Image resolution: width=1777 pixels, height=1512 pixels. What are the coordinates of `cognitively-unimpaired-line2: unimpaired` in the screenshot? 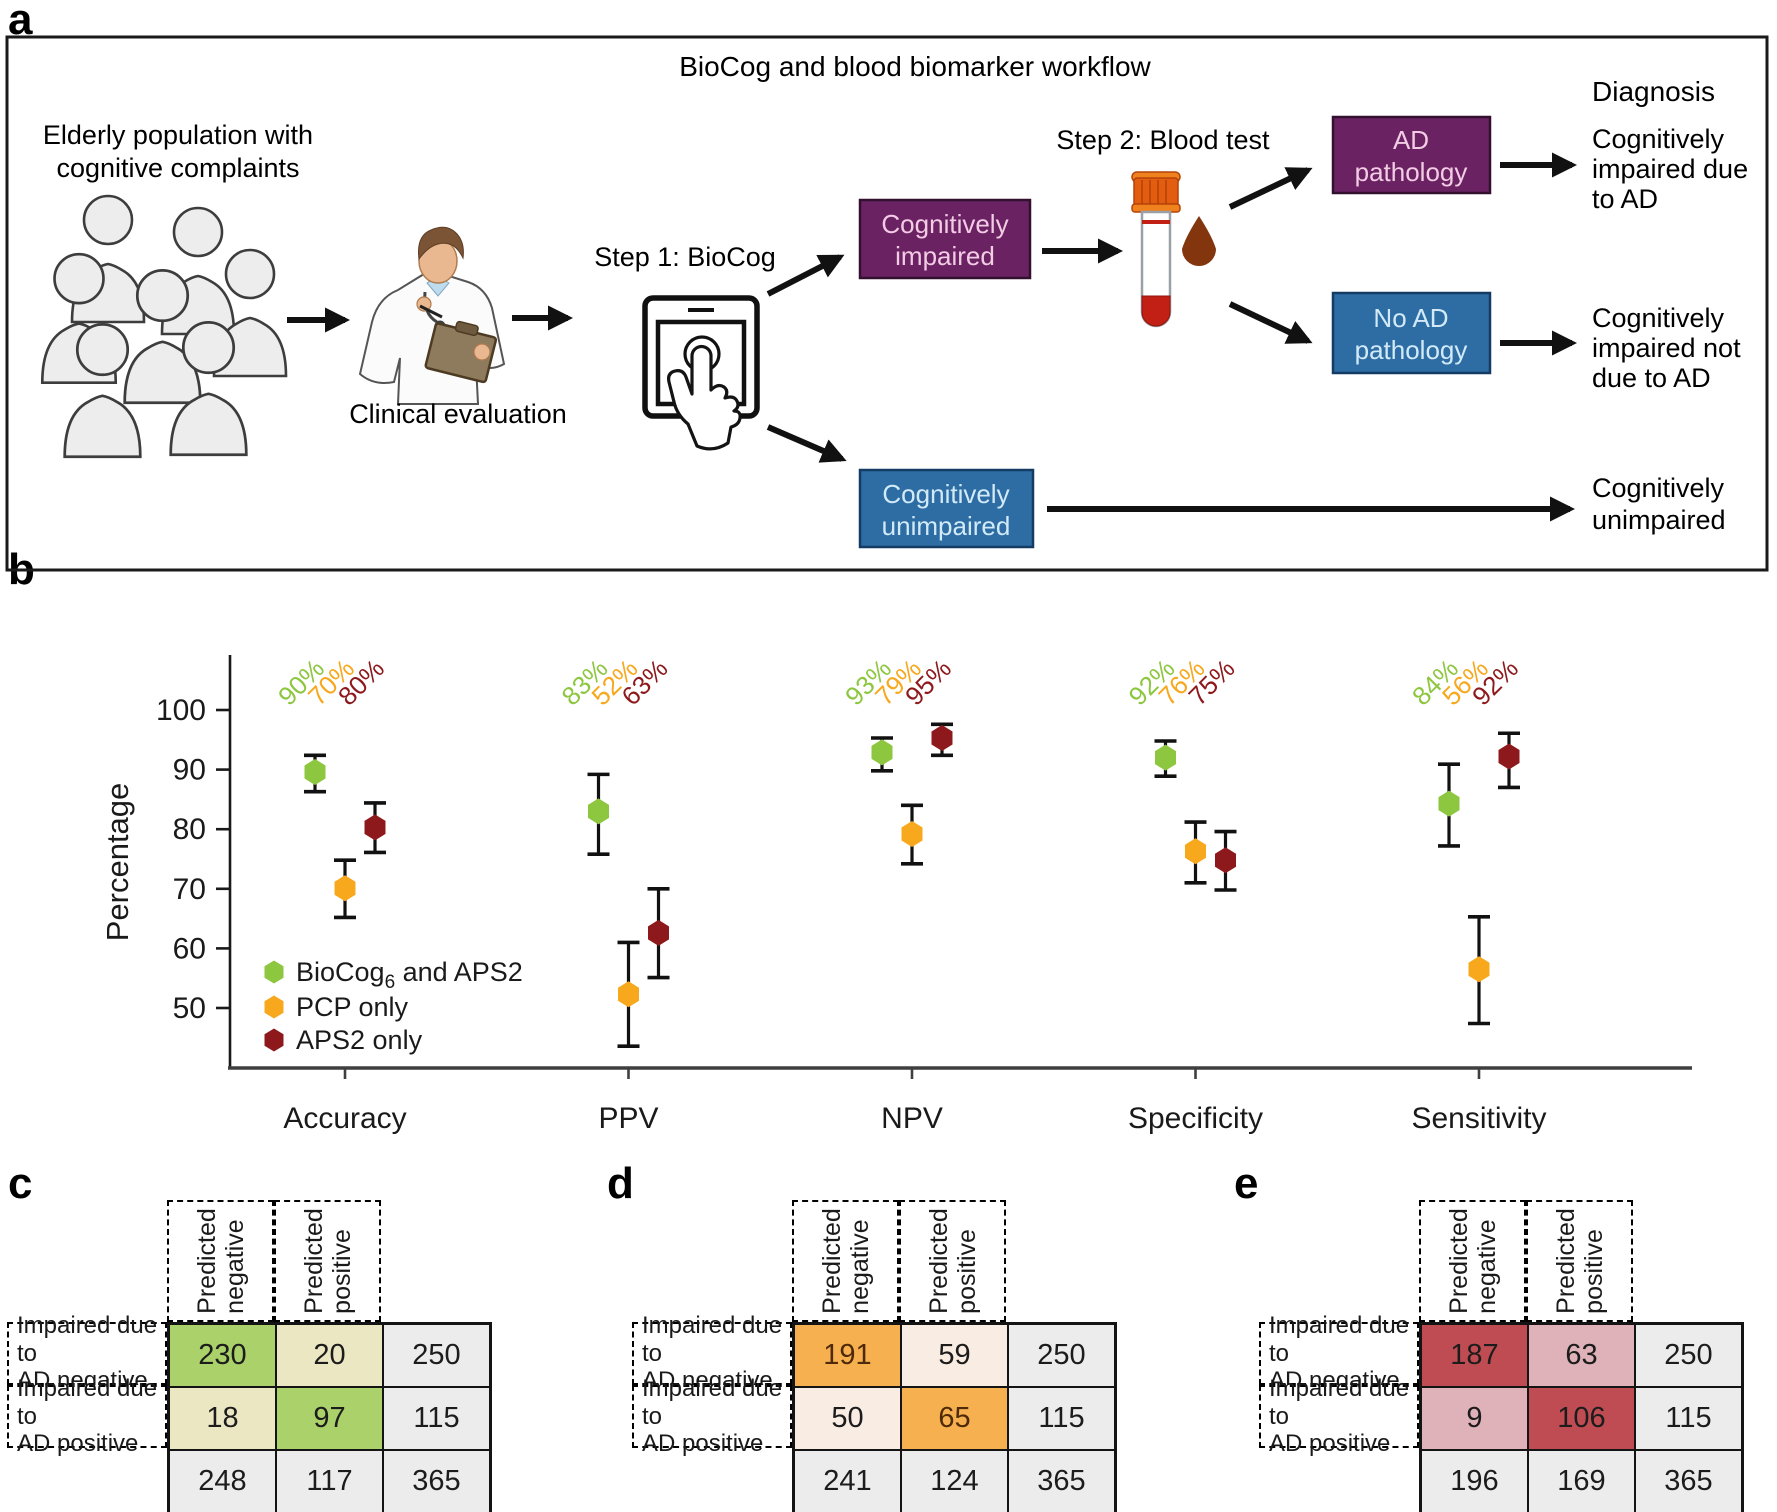 It's located at (946, 526).